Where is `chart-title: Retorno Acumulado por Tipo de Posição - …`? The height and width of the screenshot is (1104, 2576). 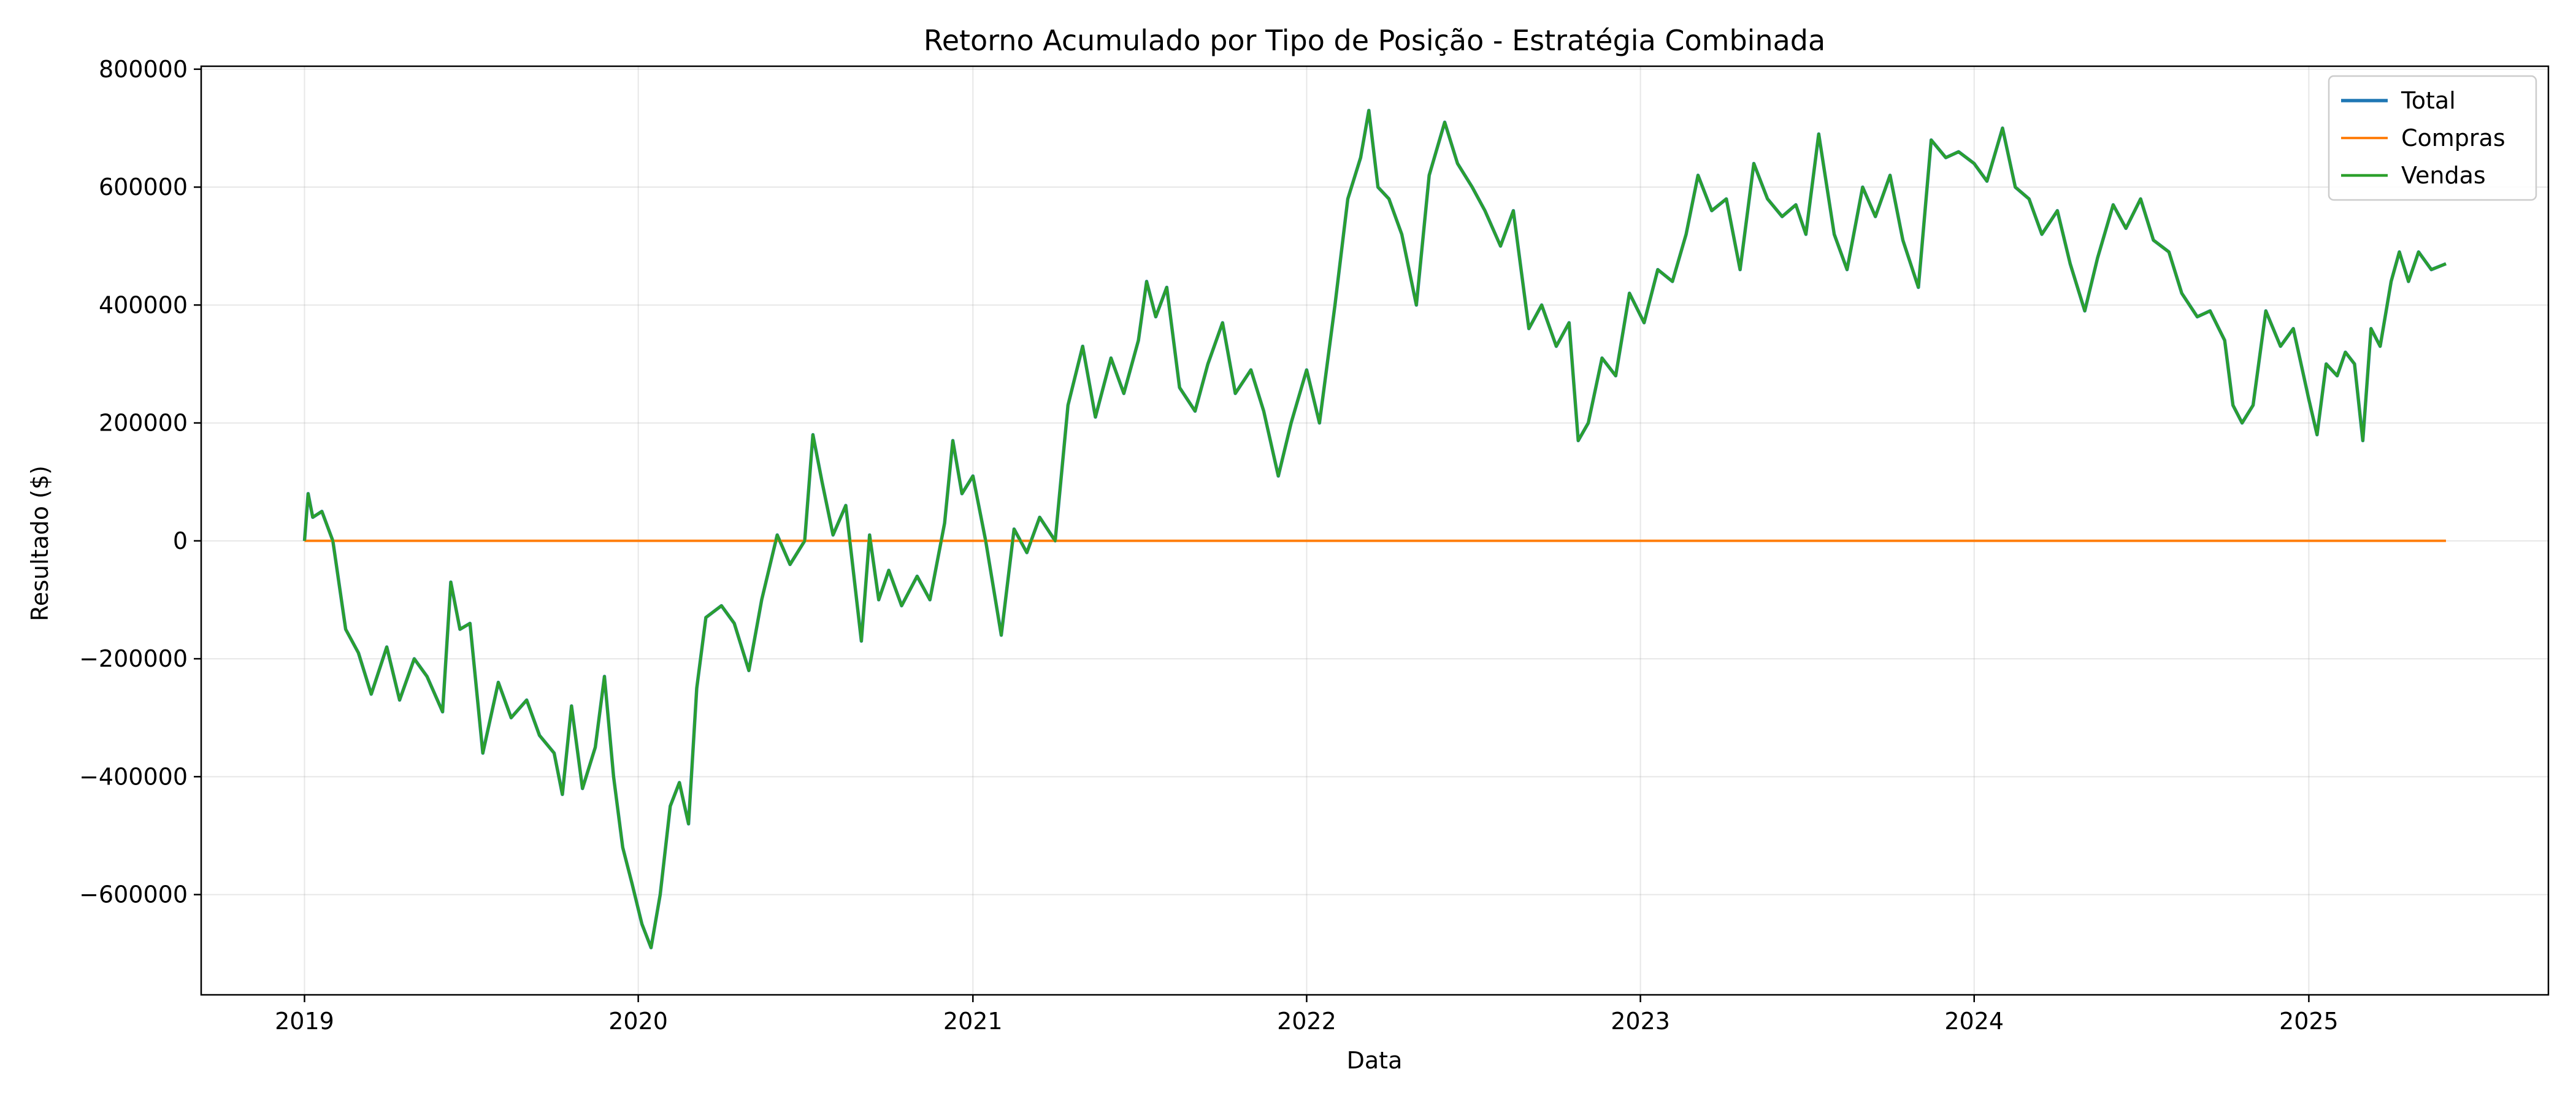
chart-title: Retorno Acumulado por Tipo de Posição - … is located at coordinates (1374, 40).